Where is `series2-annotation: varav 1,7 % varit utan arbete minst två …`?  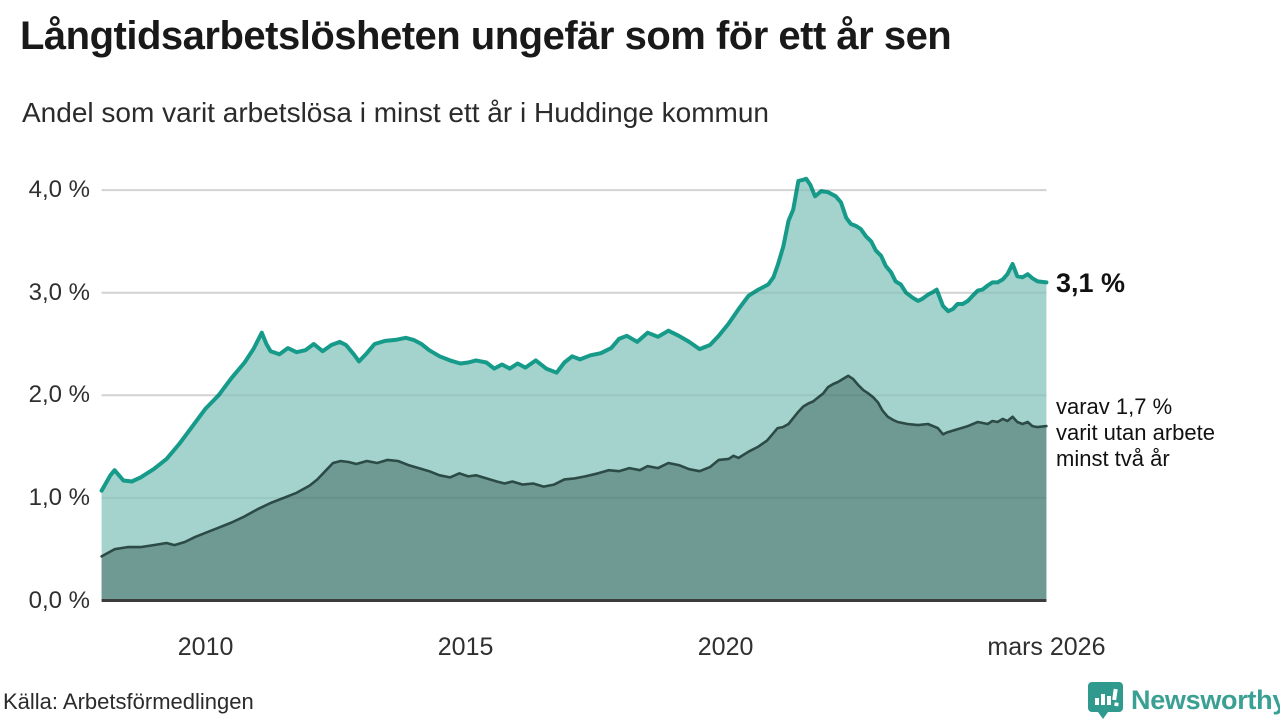
series2-annotation: varav 1,7 % varit utan arbete minst två … is located at coordinates (1135, 433).